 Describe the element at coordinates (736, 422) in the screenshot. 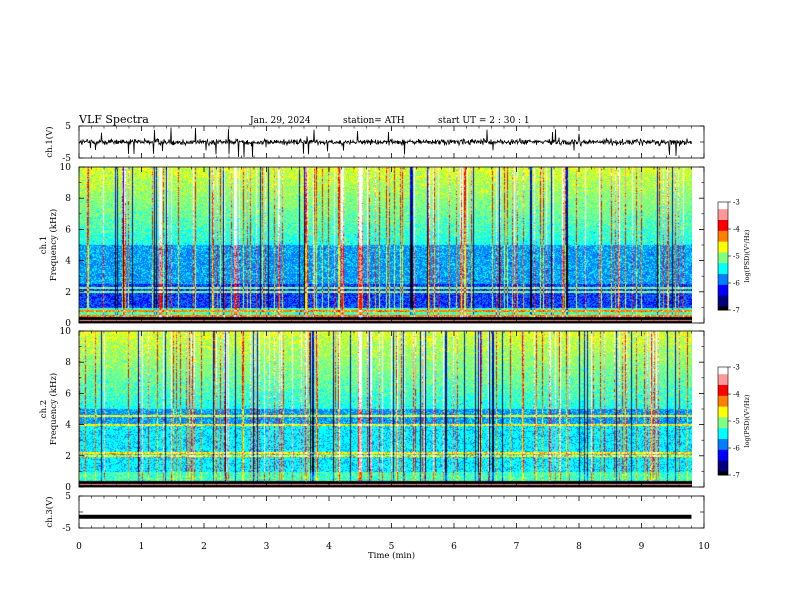

I see `colorbar-tick-label: -5` at that location.